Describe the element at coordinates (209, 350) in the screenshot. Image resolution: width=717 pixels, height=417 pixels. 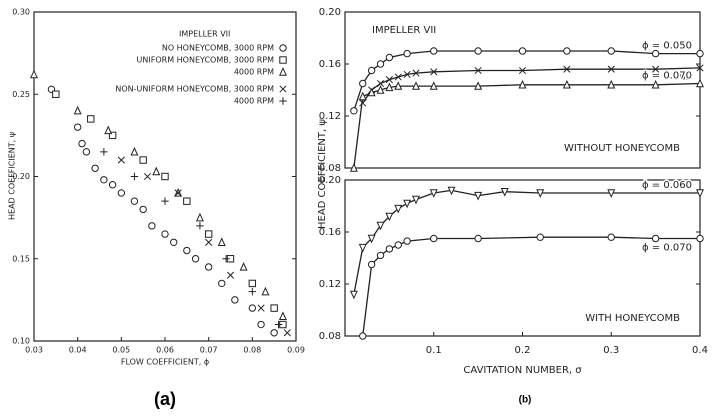
I see `x-tick-label: 0.07` at that location.